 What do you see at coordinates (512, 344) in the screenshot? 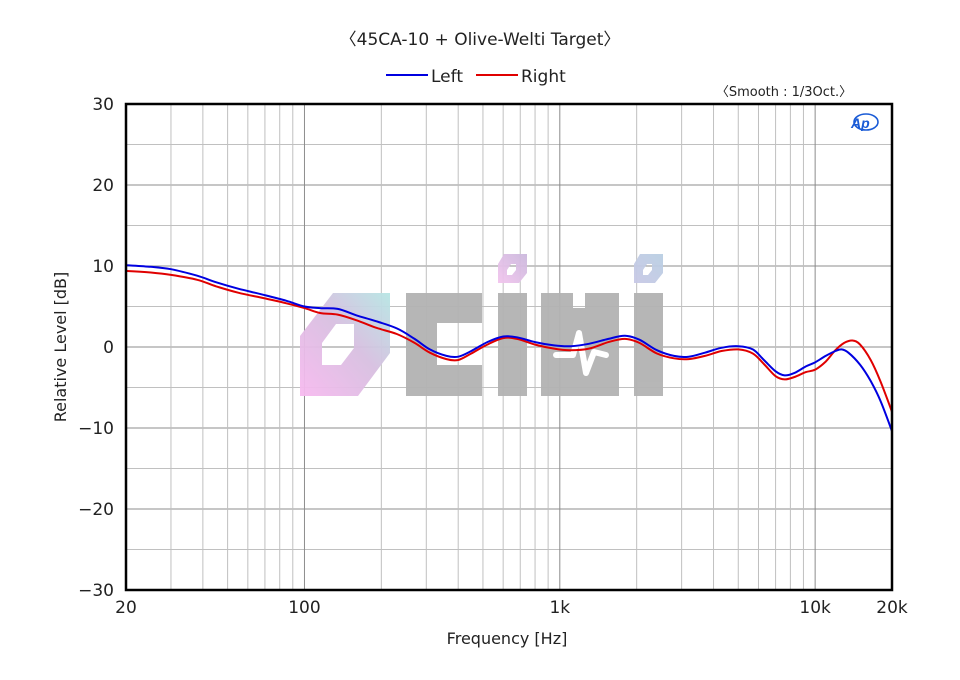
I see `watermark-letter-i1` at bounding box center [512, 344].